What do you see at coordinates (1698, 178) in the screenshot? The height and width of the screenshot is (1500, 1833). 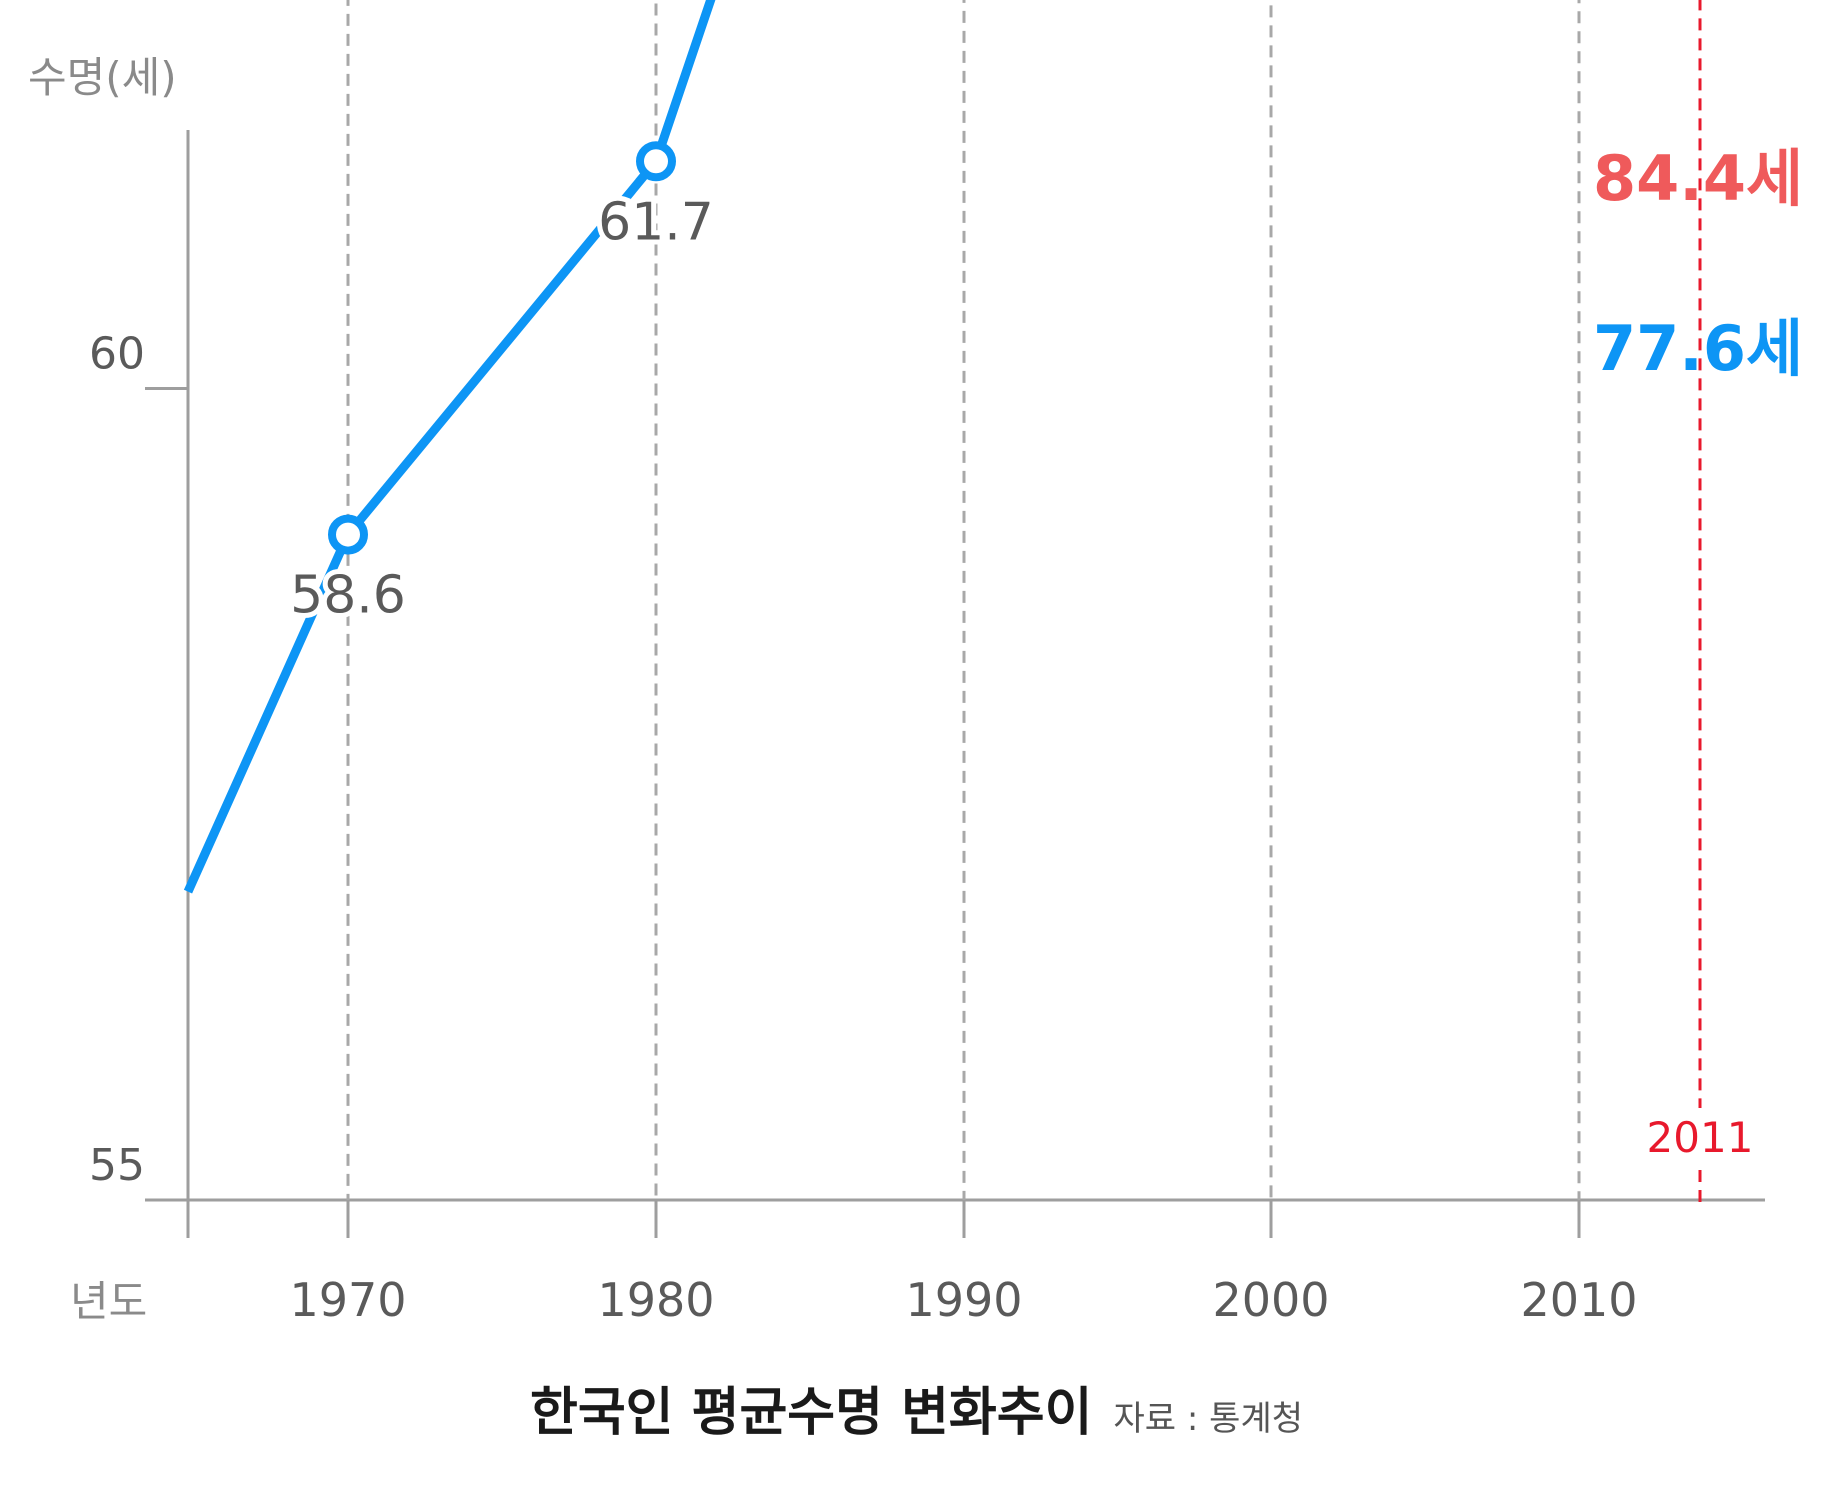 I see `red-end-label: 84.4세` at bounding box center [1698, 178].